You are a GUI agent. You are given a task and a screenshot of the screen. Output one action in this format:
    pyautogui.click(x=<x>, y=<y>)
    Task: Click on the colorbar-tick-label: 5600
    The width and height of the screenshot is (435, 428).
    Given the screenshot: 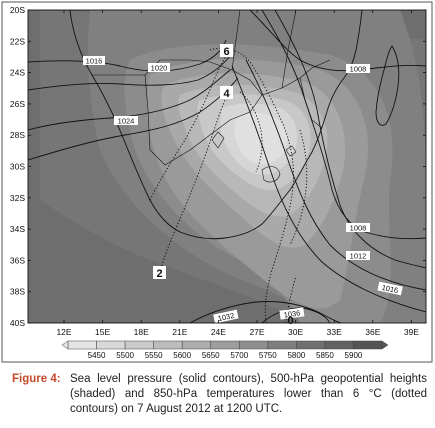 What is the action you would take?
    pyautogui.click(x=182, y=355)
    